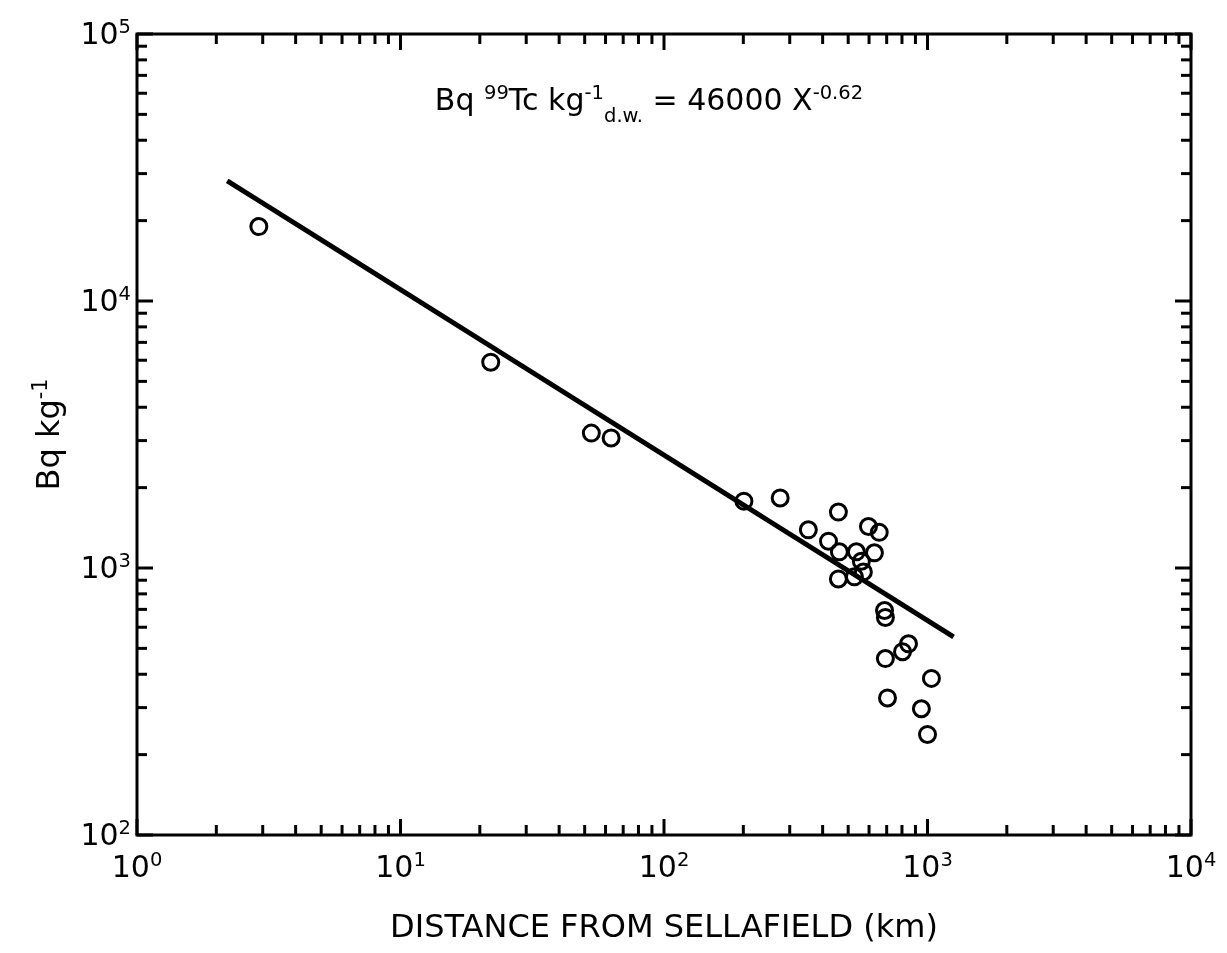 The height and width of the screenshot is (953, 1227). I want to click on x-axis-title: DISTANCE FROM SELLAFIELD (km), so click(664, 926).